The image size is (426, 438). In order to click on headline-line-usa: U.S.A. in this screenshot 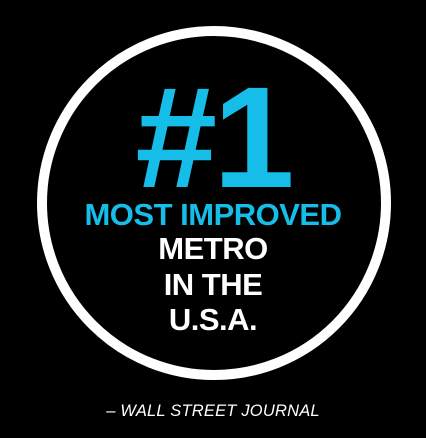, I will do `click(213, 319)`.